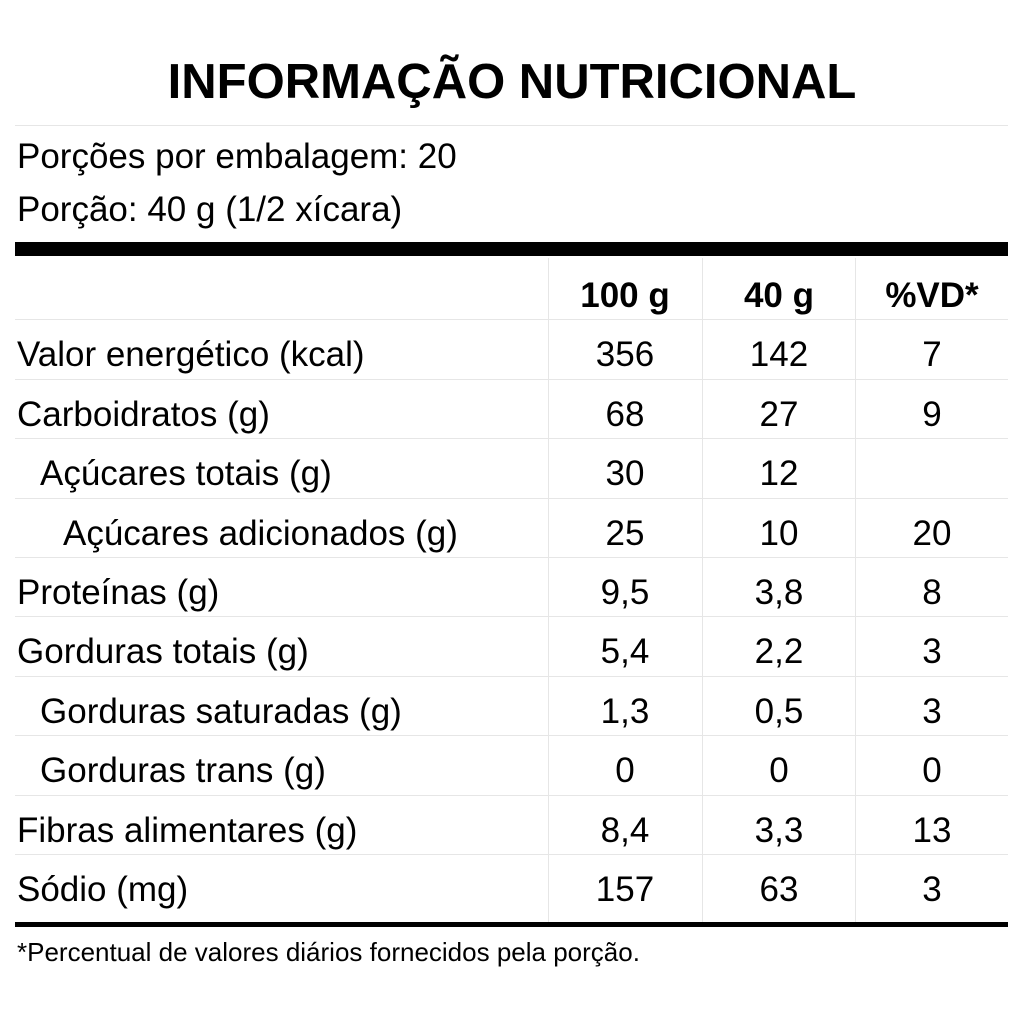  Describe the element at coordinates (625, 474) in the screenshot. I see `nutrient-value: 30` at that location.